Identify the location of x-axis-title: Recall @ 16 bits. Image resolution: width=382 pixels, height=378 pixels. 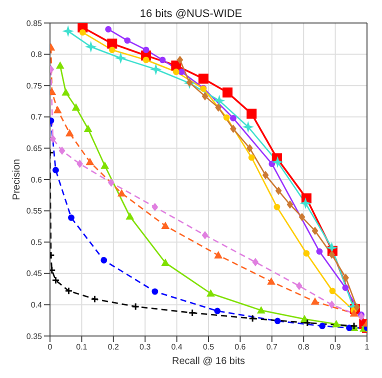
(208, 361).